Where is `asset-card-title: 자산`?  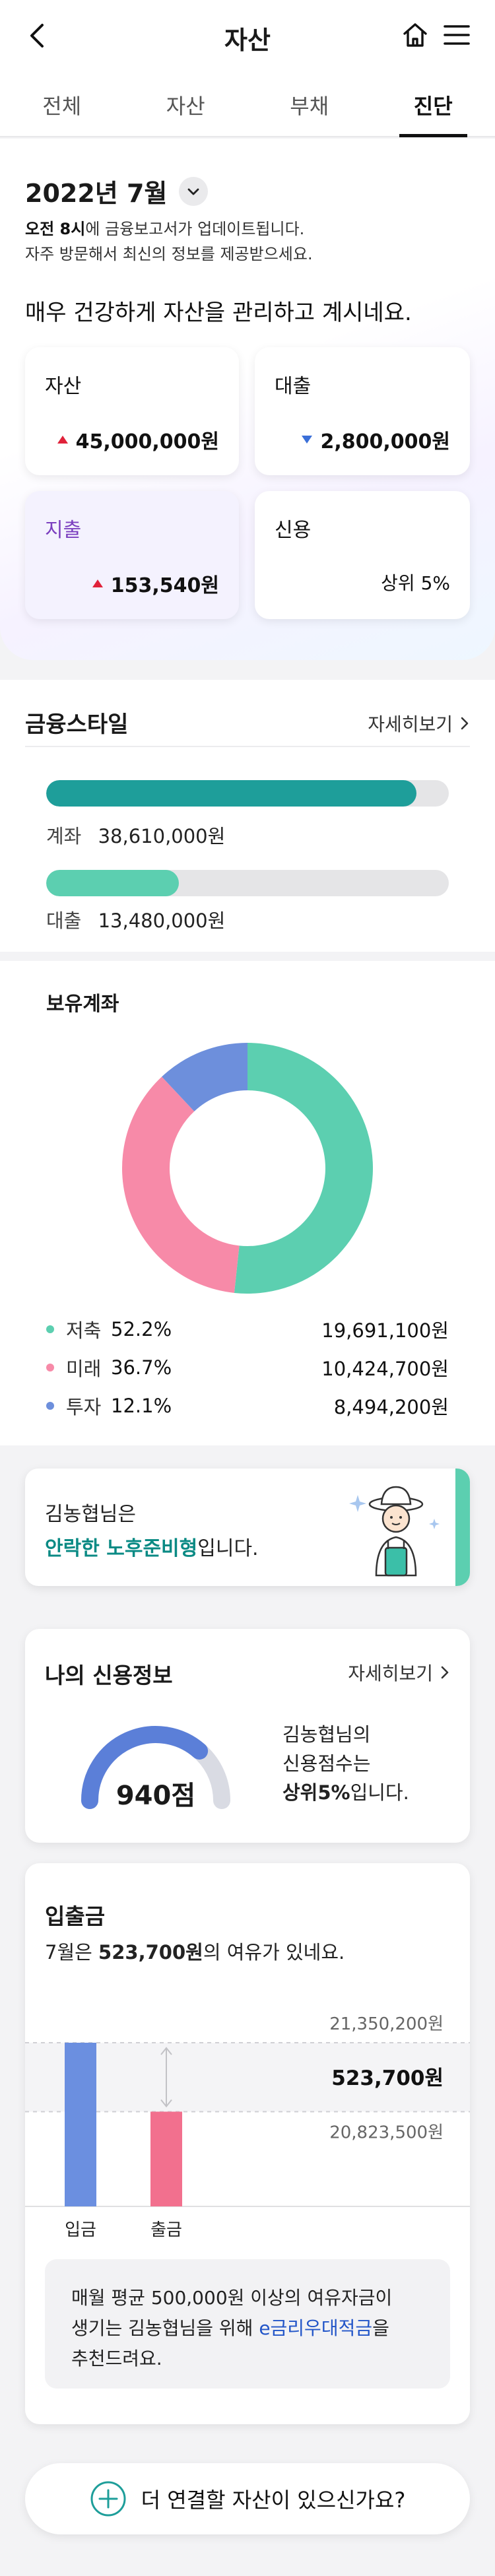
asset-card-title: 자산 is located at coordinates (64, 386).